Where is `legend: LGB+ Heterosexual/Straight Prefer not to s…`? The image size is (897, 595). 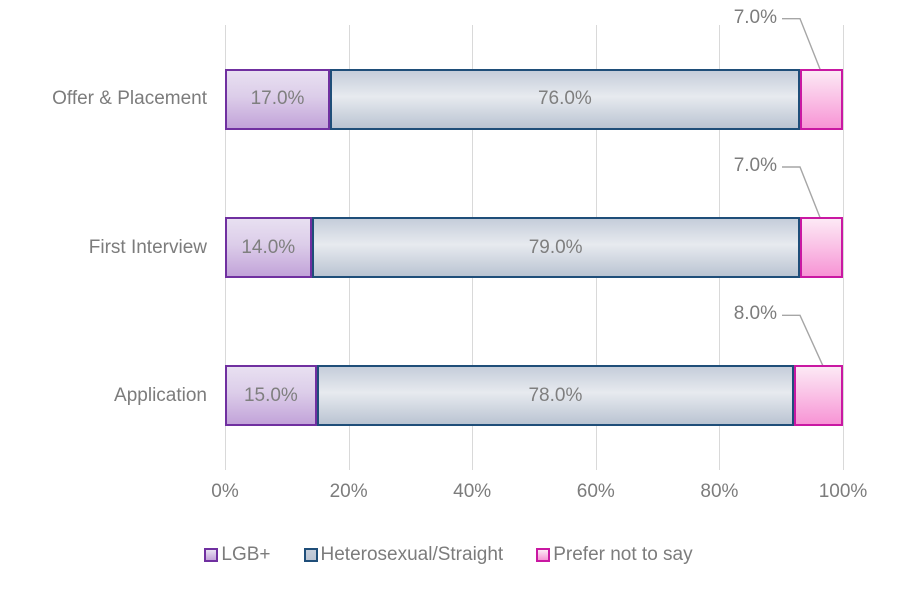 legend: LGB+ Heterosexual/Straight Prefer not to s… is located at coordinates (448, 555).